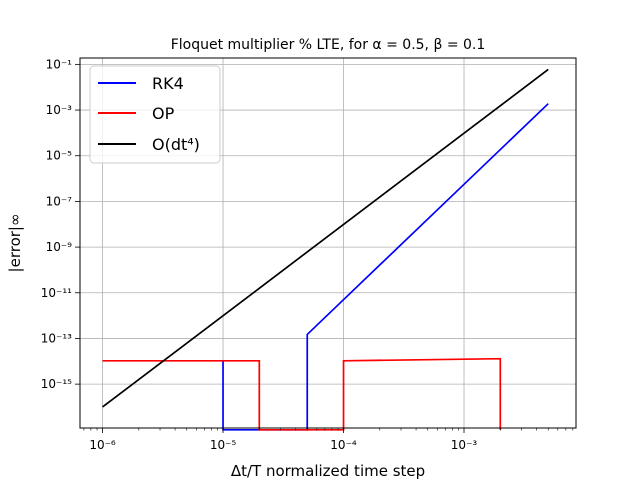 Image resolution: width=640 pixels, height=480 pixels. Describe the element at coordinates (464, 445) in the screenshot. I see `x-tick-label: 10⁻³` at that location.